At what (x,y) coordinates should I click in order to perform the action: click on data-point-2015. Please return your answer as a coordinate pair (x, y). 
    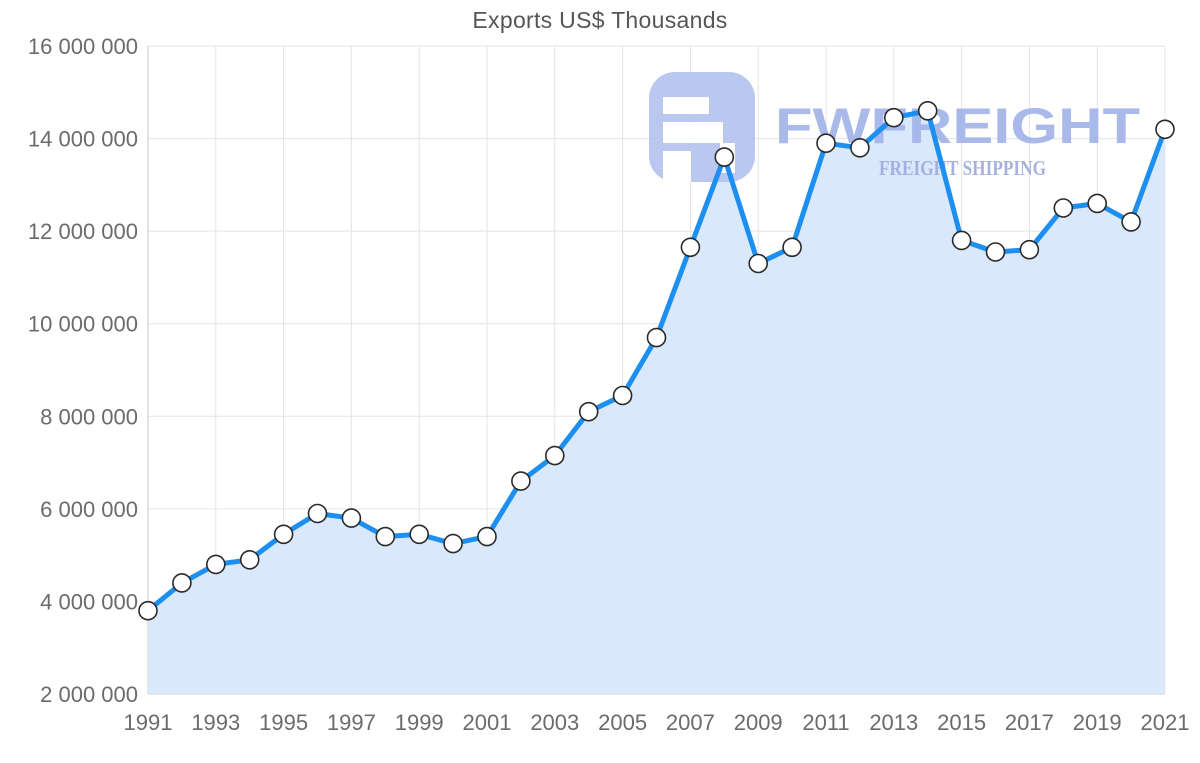
    Looking at the image, I should click on (961, 240).